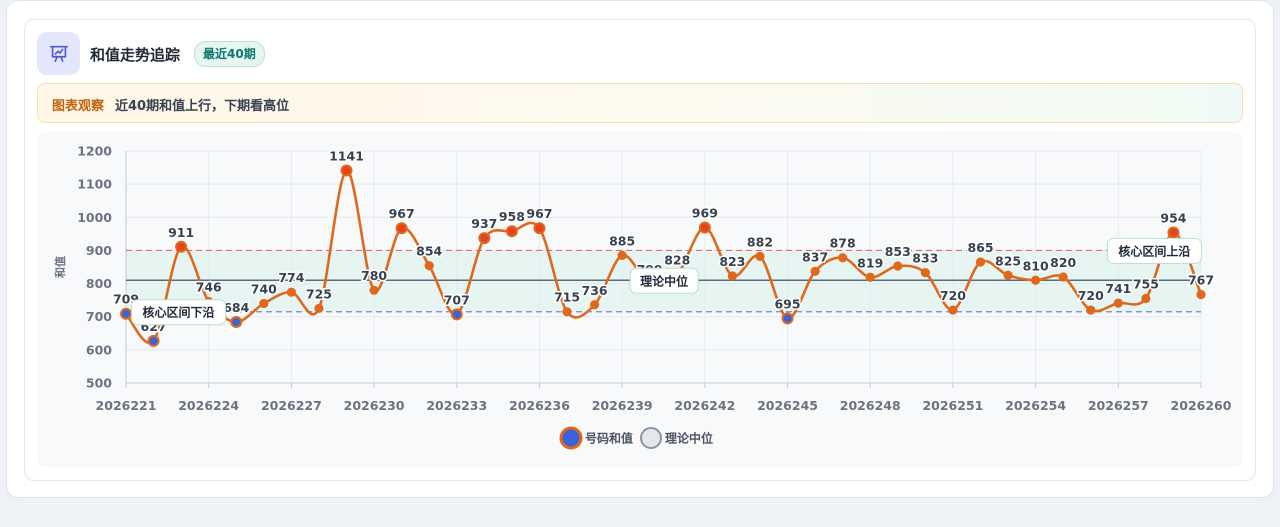 The width and height of the screenshot is (1280, 527). I want to click on legend-marker-sum, so click(571, 438).